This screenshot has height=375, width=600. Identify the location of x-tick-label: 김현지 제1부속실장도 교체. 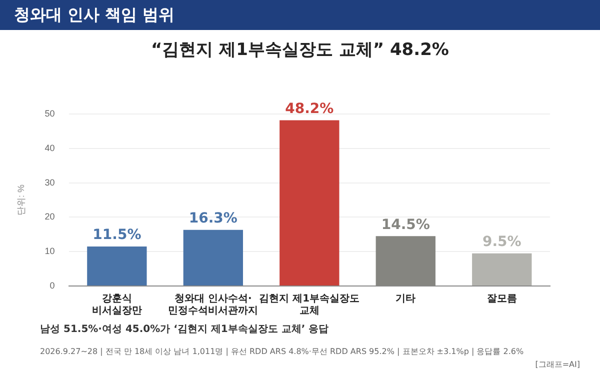
(309, 305).